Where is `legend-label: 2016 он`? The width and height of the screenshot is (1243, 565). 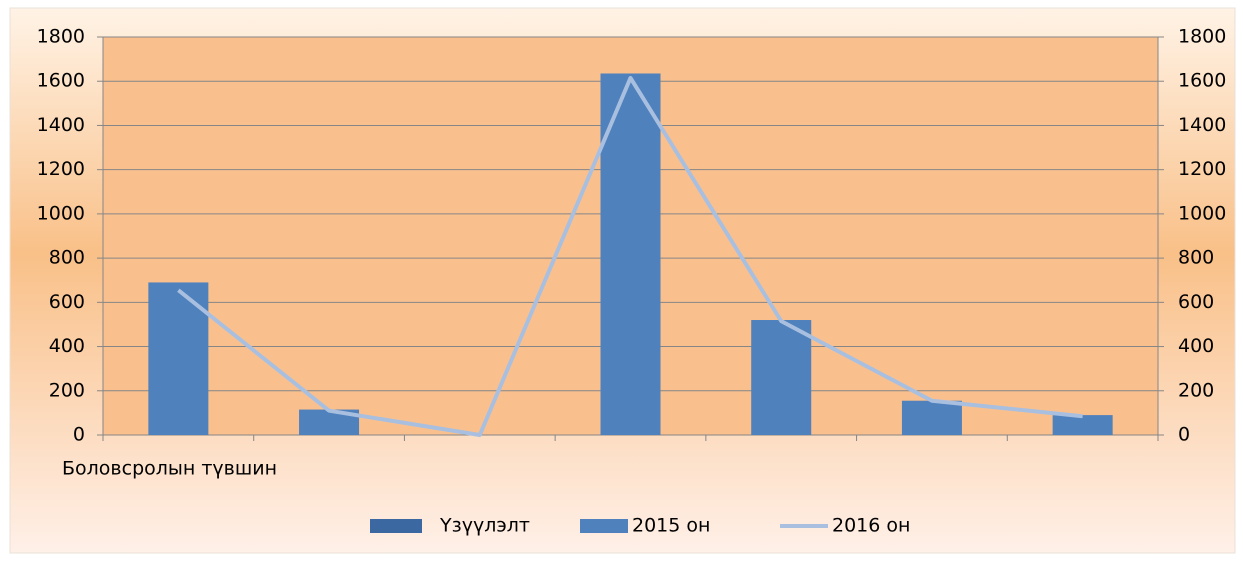
legend-label: 2016 он is located at coordinates (871, 526).